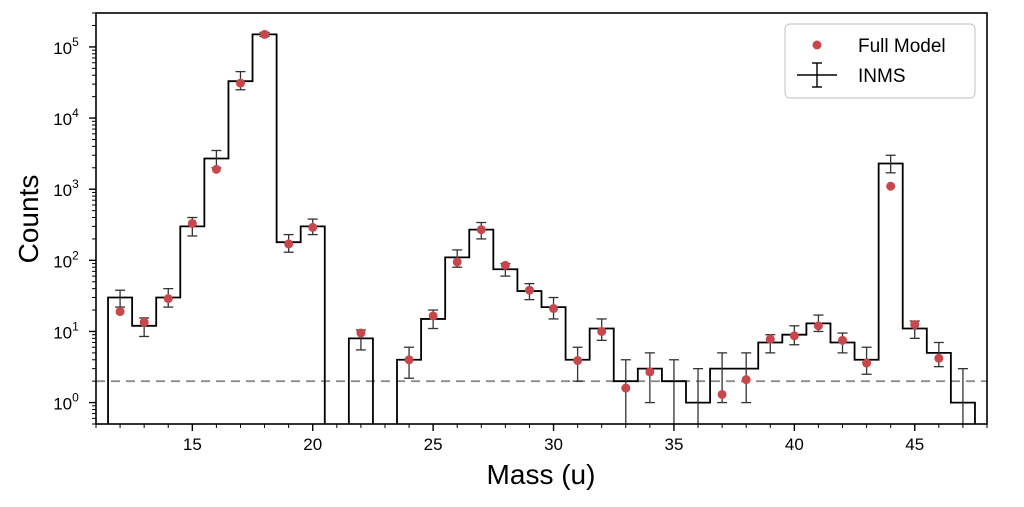 The width and height of the screenshot is (1024, 507). What do you see at coordinates (817, 75) in the screenshot?
I see `legend-inms-marker` at bounding box center [817, 75].